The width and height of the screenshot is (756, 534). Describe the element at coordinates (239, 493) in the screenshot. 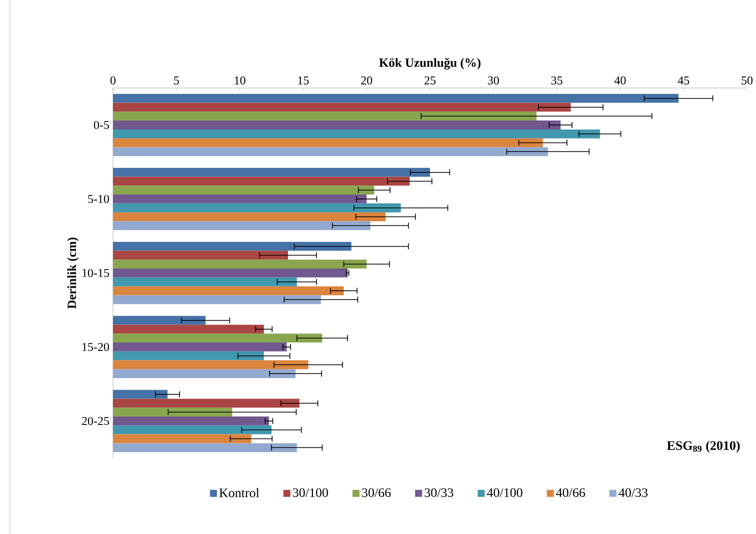

I see `legend-label: Kontrol` at that location.